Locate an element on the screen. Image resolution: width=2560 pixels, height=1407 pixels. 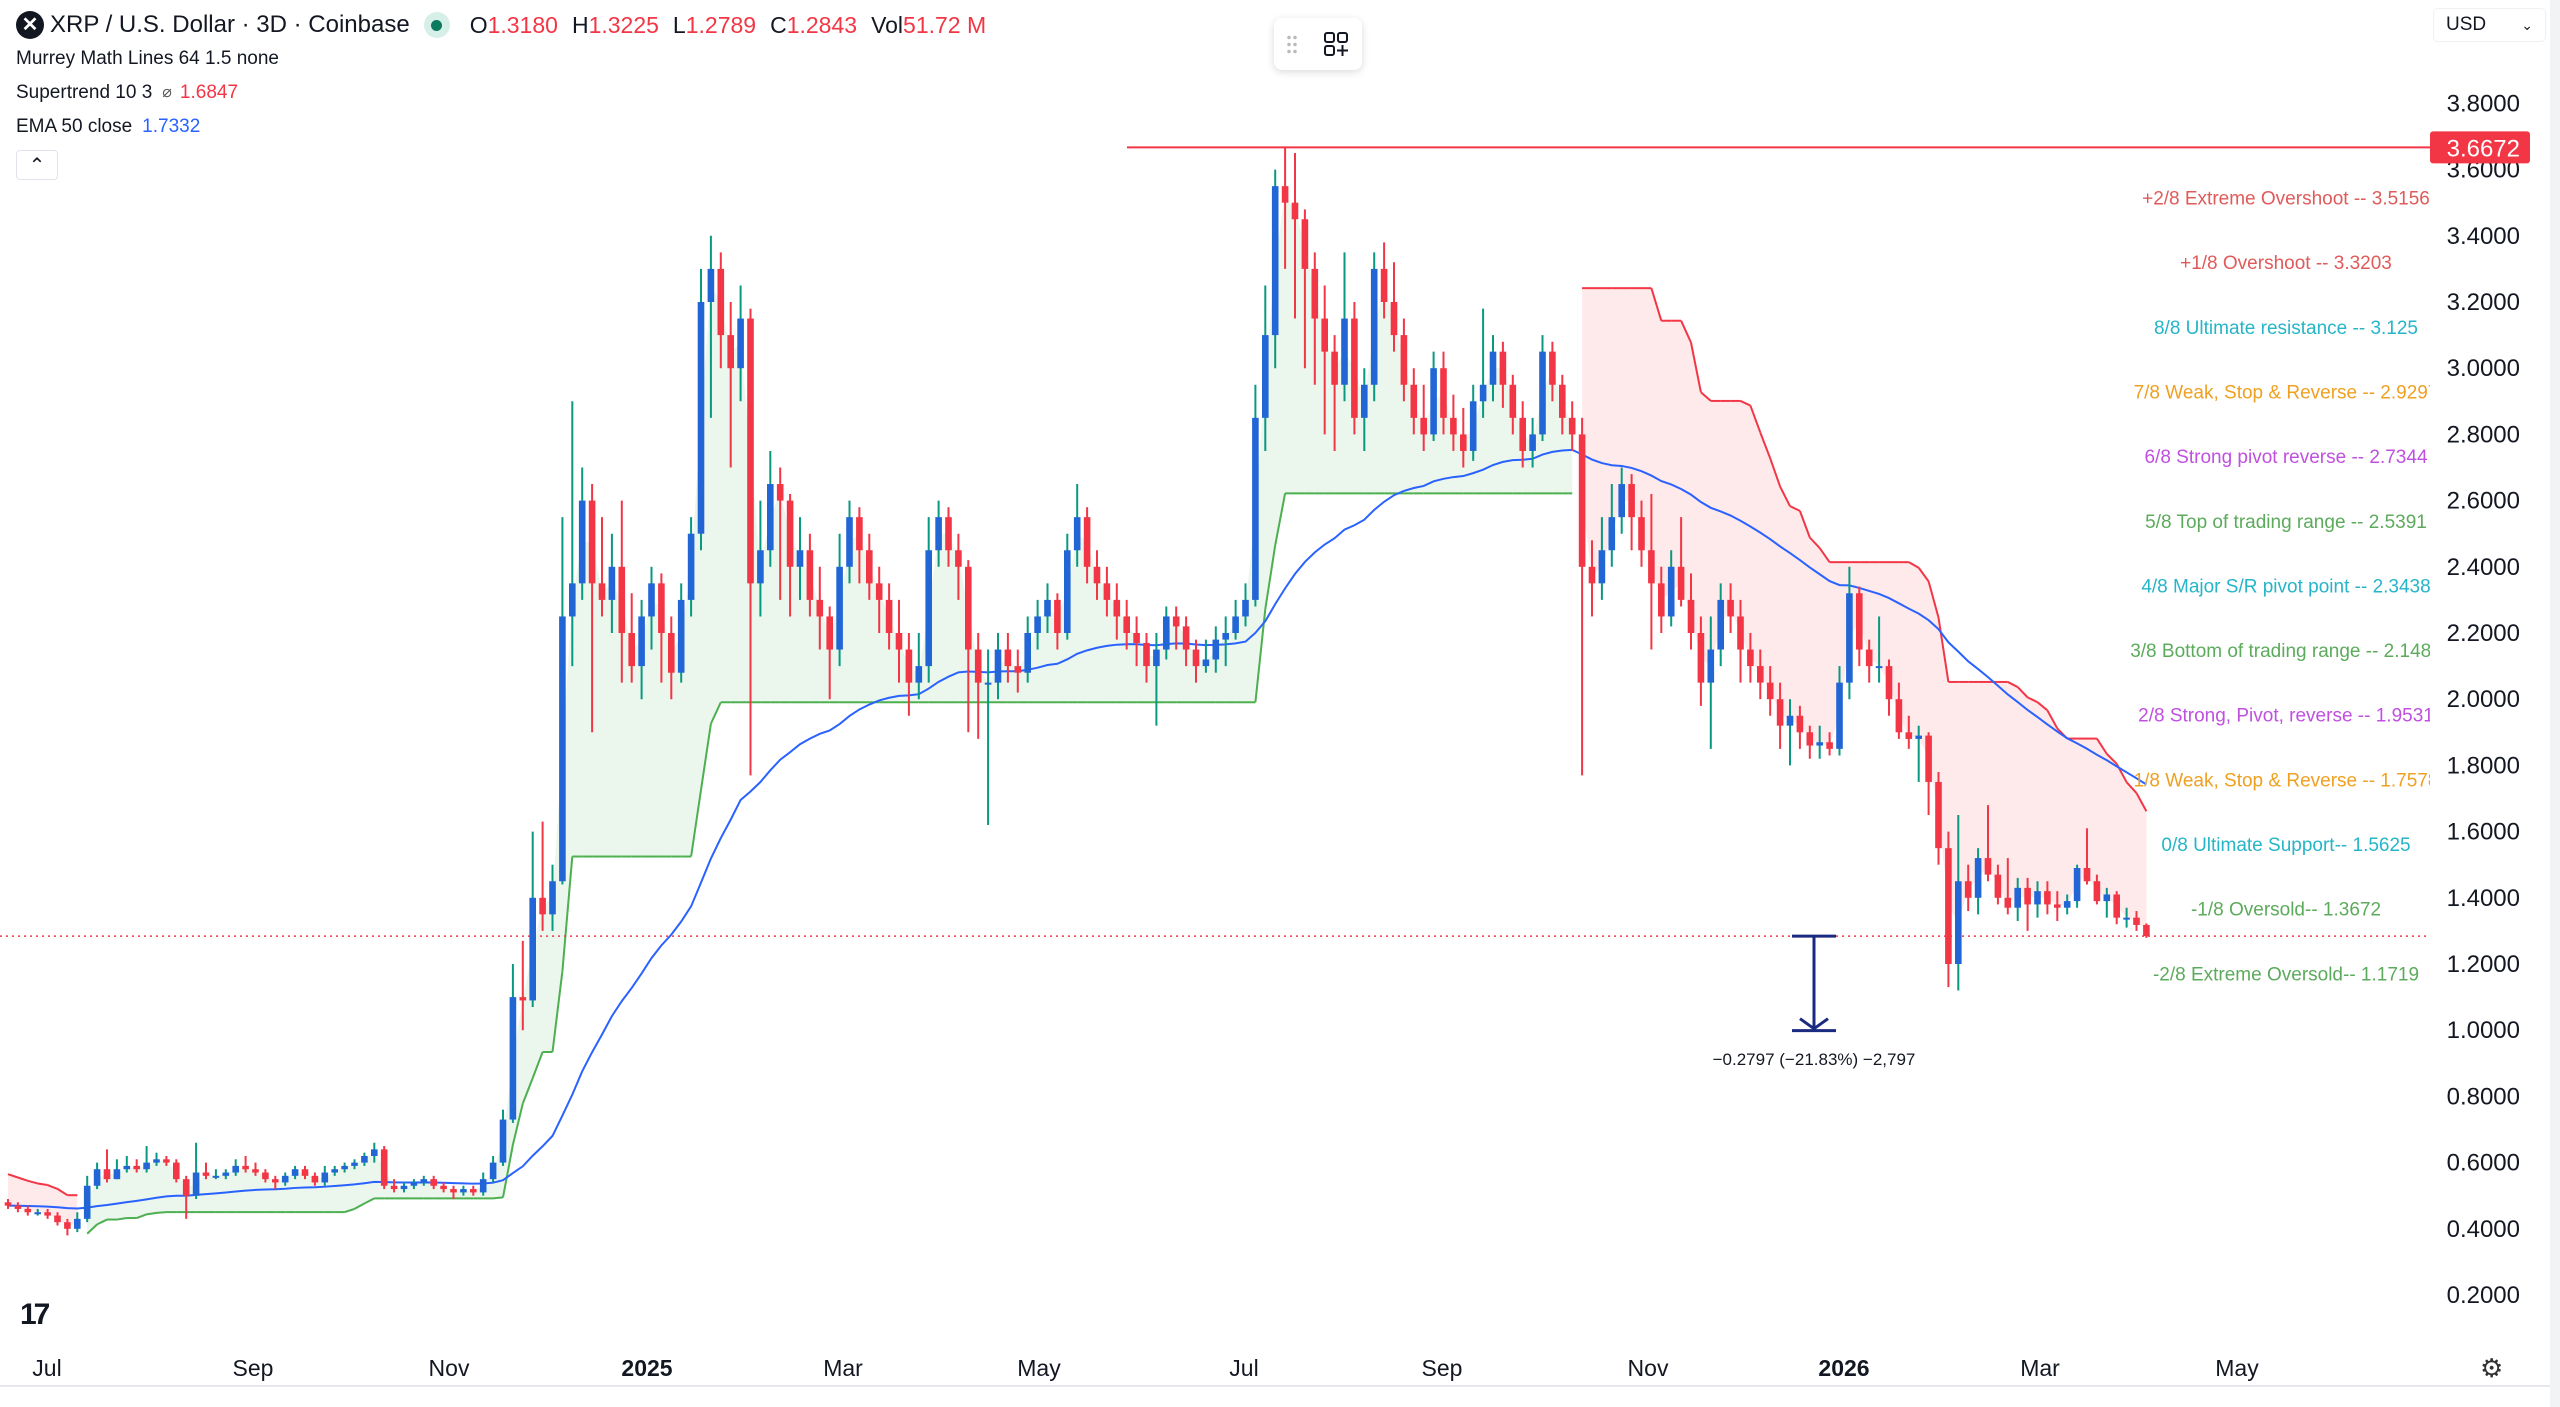
market-status-icon is located at coordinates (436, 25).